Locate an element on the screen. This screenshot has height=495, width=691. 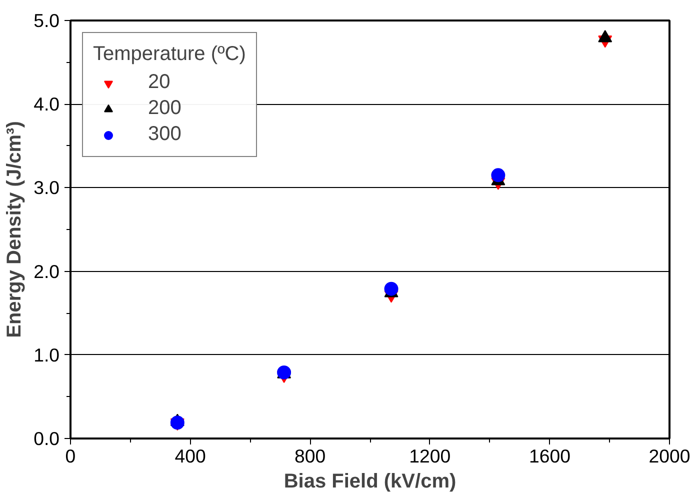
y-tick-label: 2.0 is located at coordinates (47, 271).